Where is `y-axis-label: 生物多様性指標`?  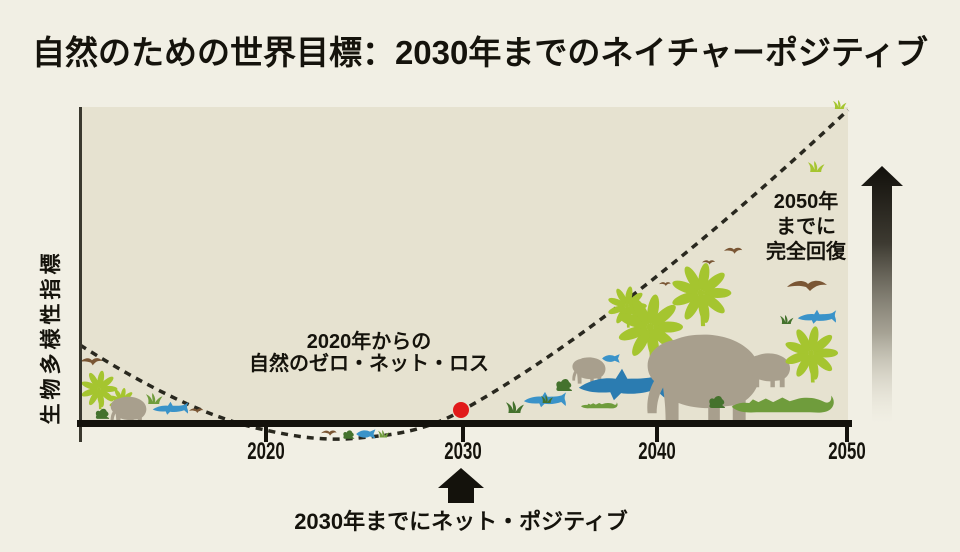 y-axis-label: 生物多様性指標 is located at coordinates (51, 337).